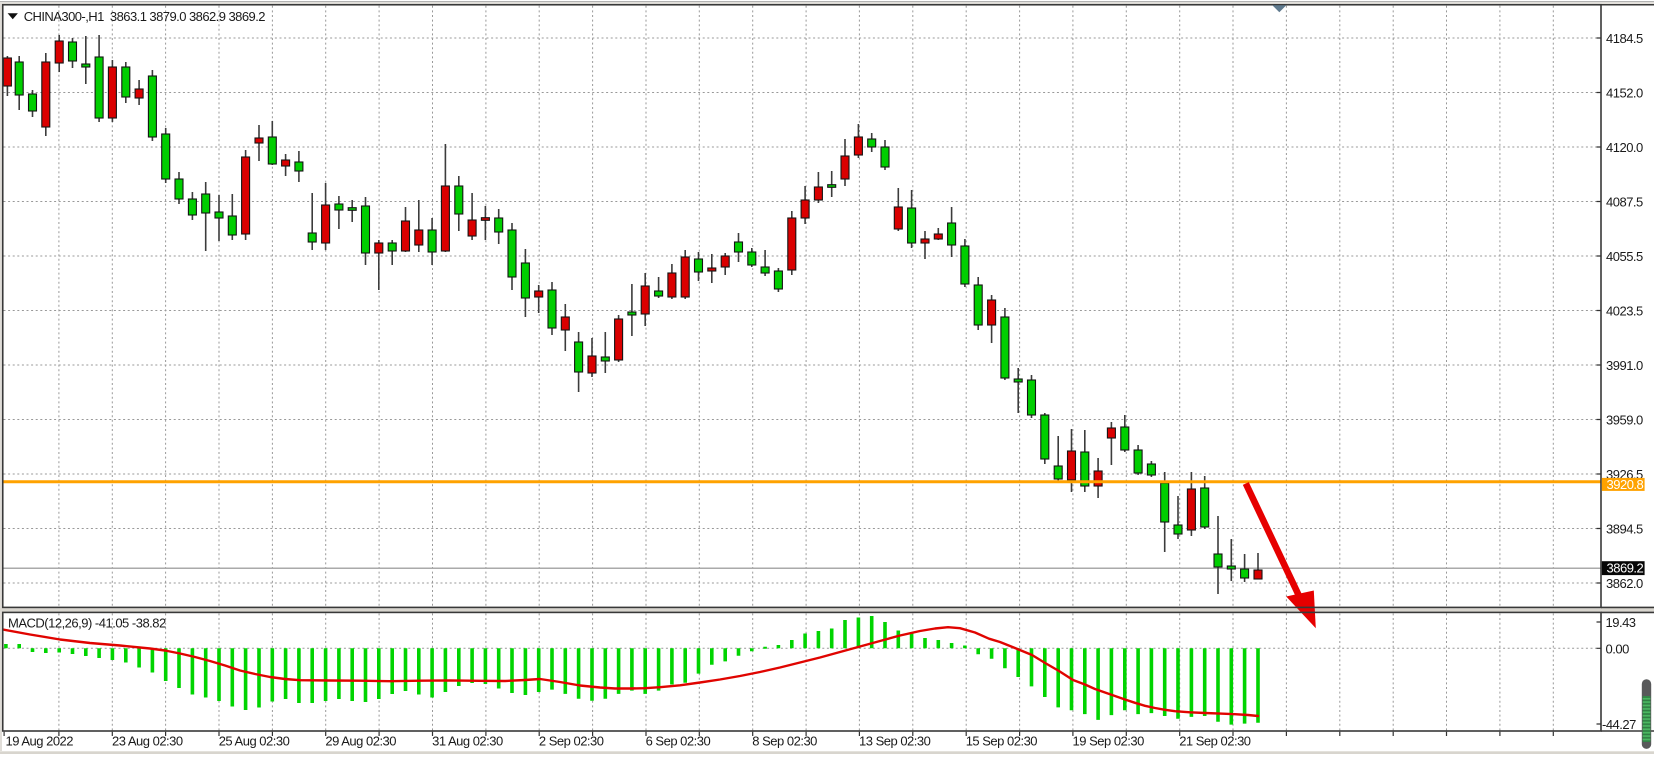 The width and height of the screenshot is (1654, 759). What do you see at coordinates (1109, 741) in the screenshot?
I see `svg-text: 19 Sep 02:30` at bounding box center [1109, 741].